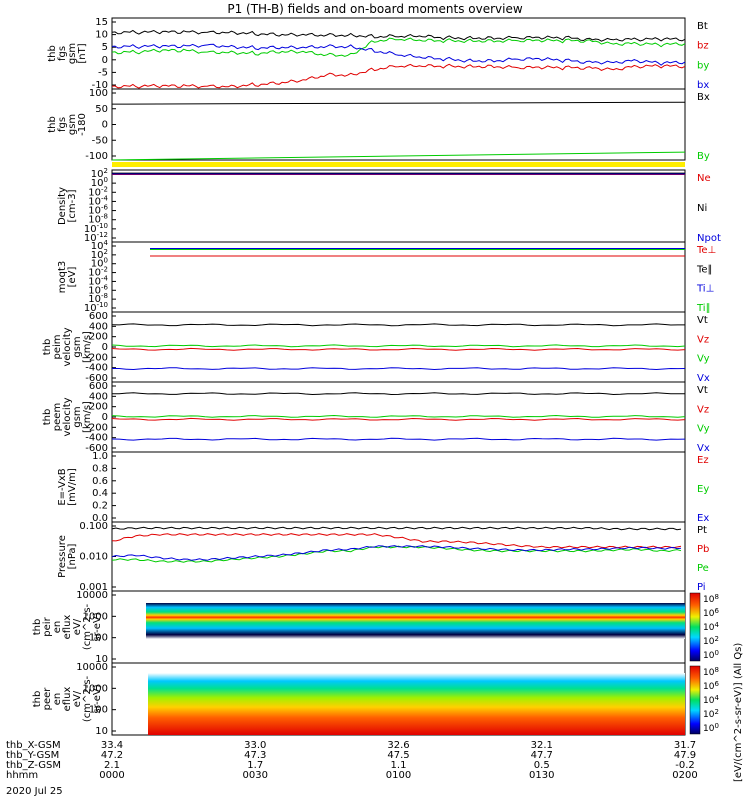  Describe the element at coordinates (100, 456) in the screenshot. I see `y-tick-label: 1.0` at that location.